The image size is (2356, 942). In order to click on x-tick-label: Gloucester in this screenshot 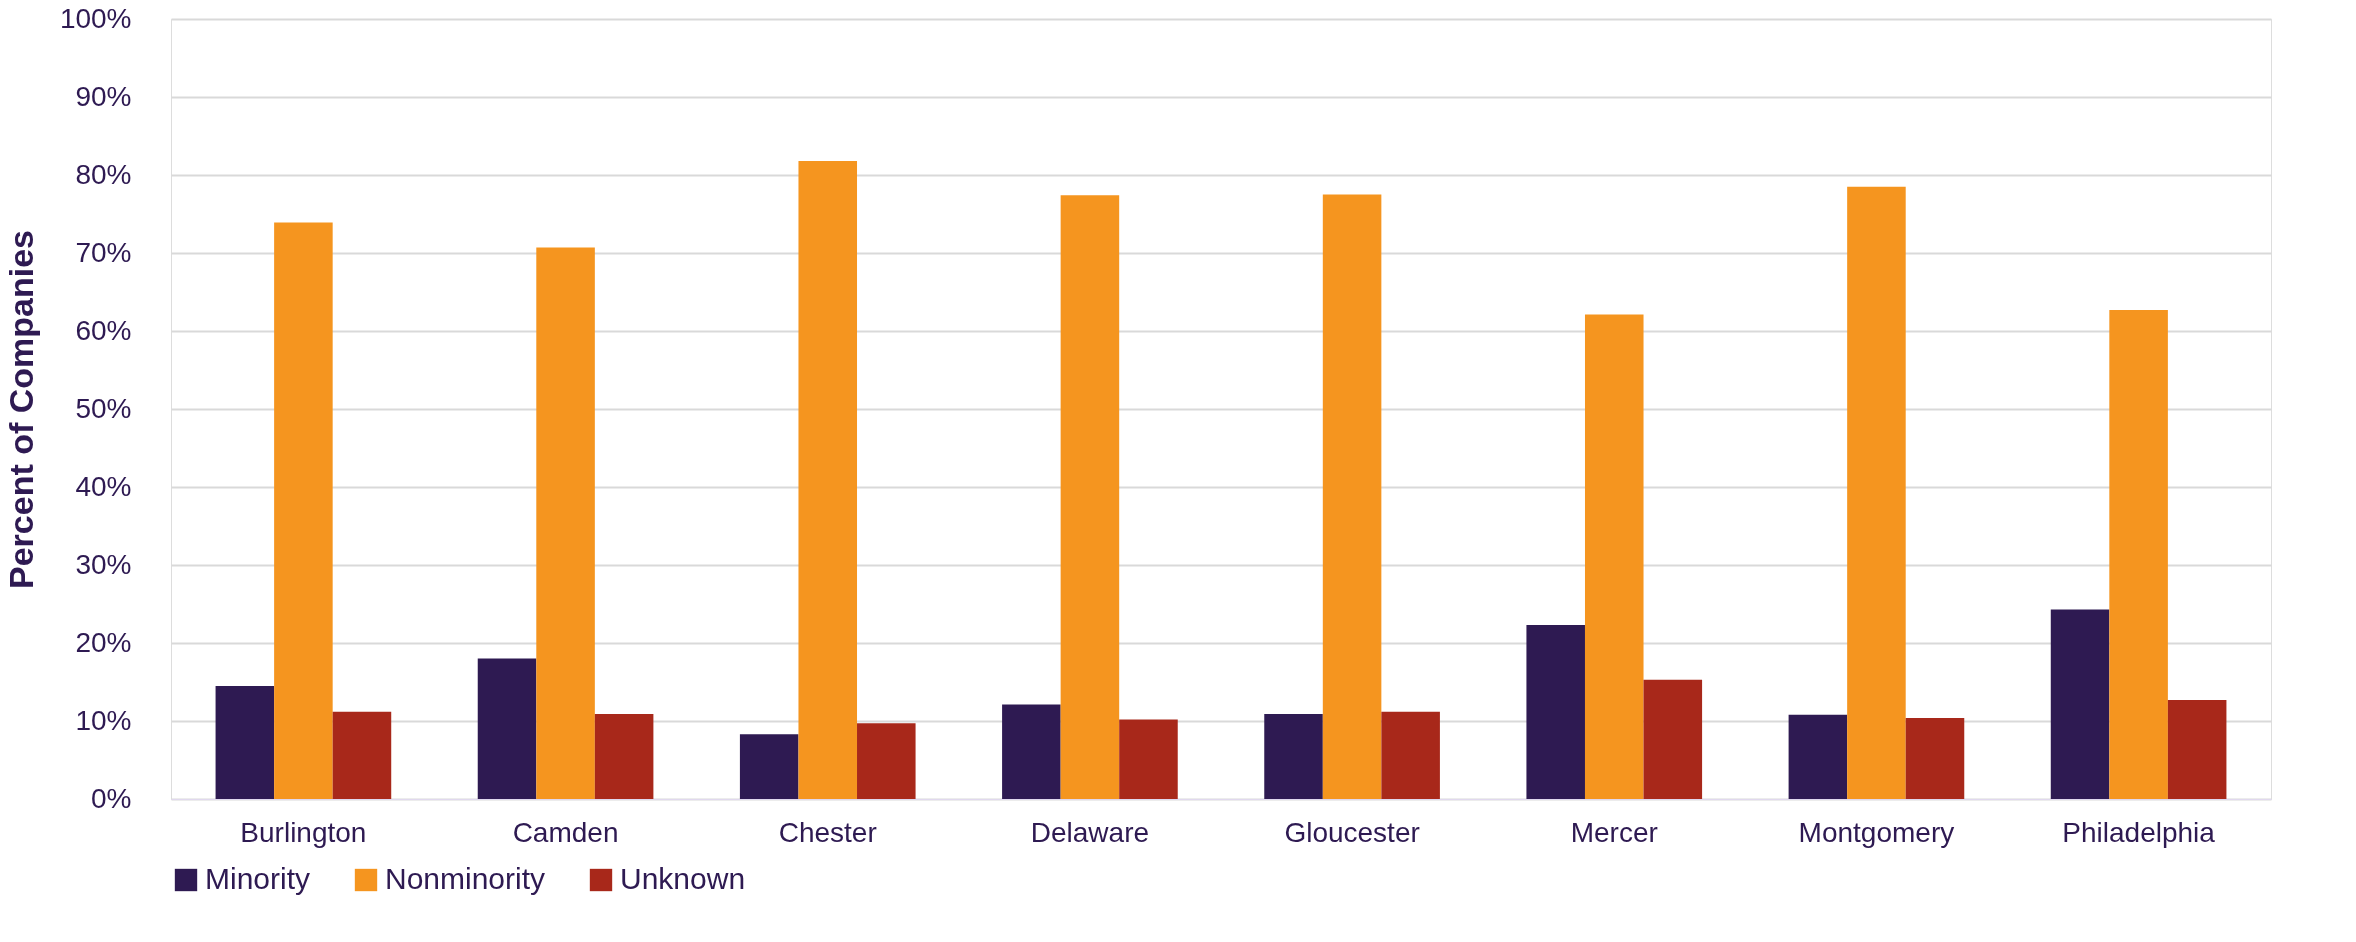, I will do `click(1352, 832)`.